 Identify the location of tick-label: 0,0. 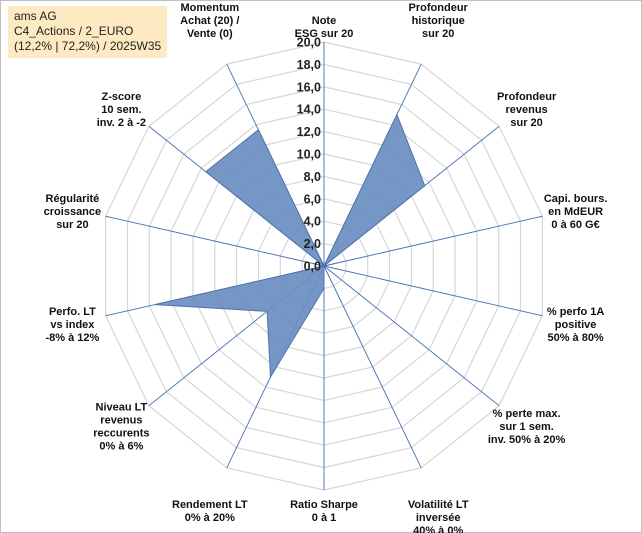
(312, 267).